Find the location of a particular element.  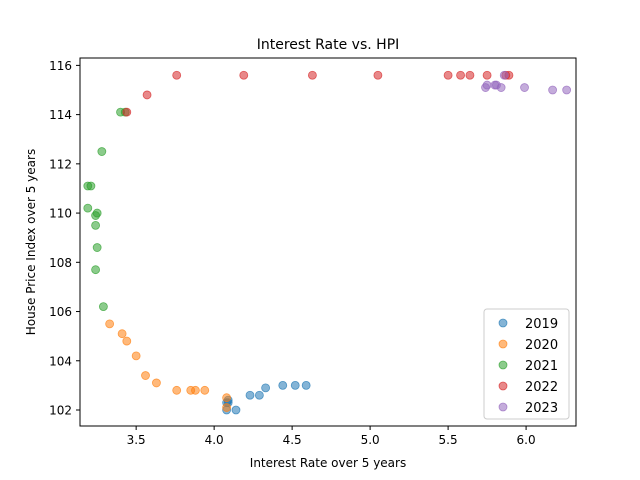

x-axis: 3.5 4.0 4.5 5.0 5.5 6.0 is located at coordinates (331, 436).